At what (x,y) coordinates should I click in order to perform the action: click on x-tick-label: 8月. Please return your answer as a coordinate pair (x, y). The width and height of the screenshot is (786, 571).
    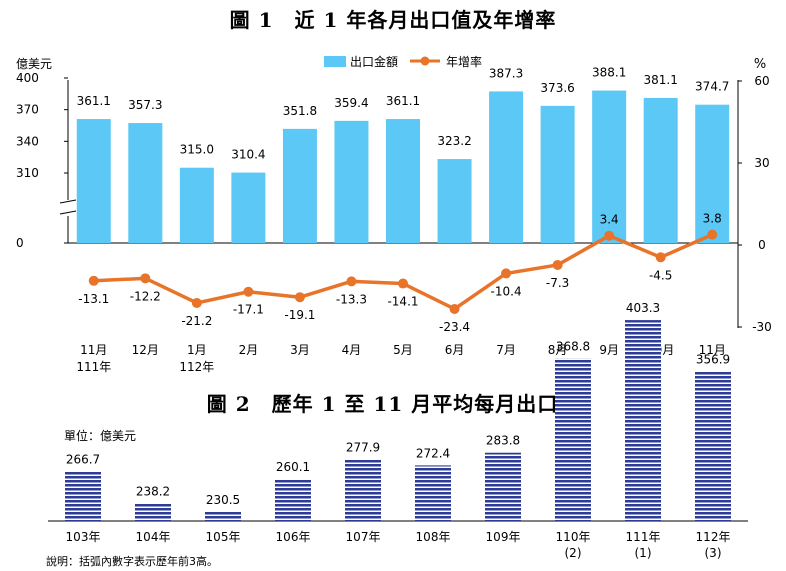
    Looking at the image, I should click on (558, 350).